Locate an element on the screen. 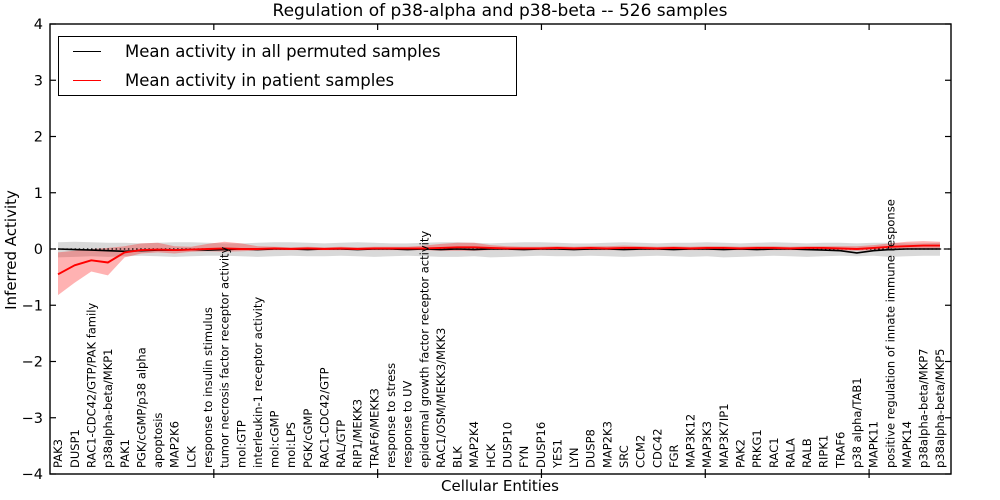  patient-mean-line is located at coordinates (498, 260).